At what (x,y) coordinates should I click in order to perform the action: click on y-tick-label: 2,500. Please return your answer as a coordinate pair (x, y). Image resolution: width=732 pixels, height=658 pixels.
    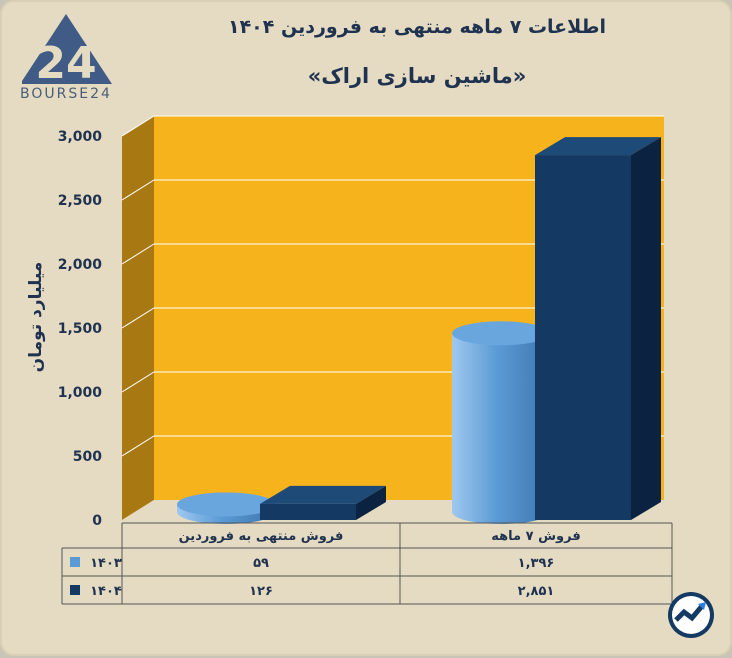
    Looking at the image, I should click on (80, 201).